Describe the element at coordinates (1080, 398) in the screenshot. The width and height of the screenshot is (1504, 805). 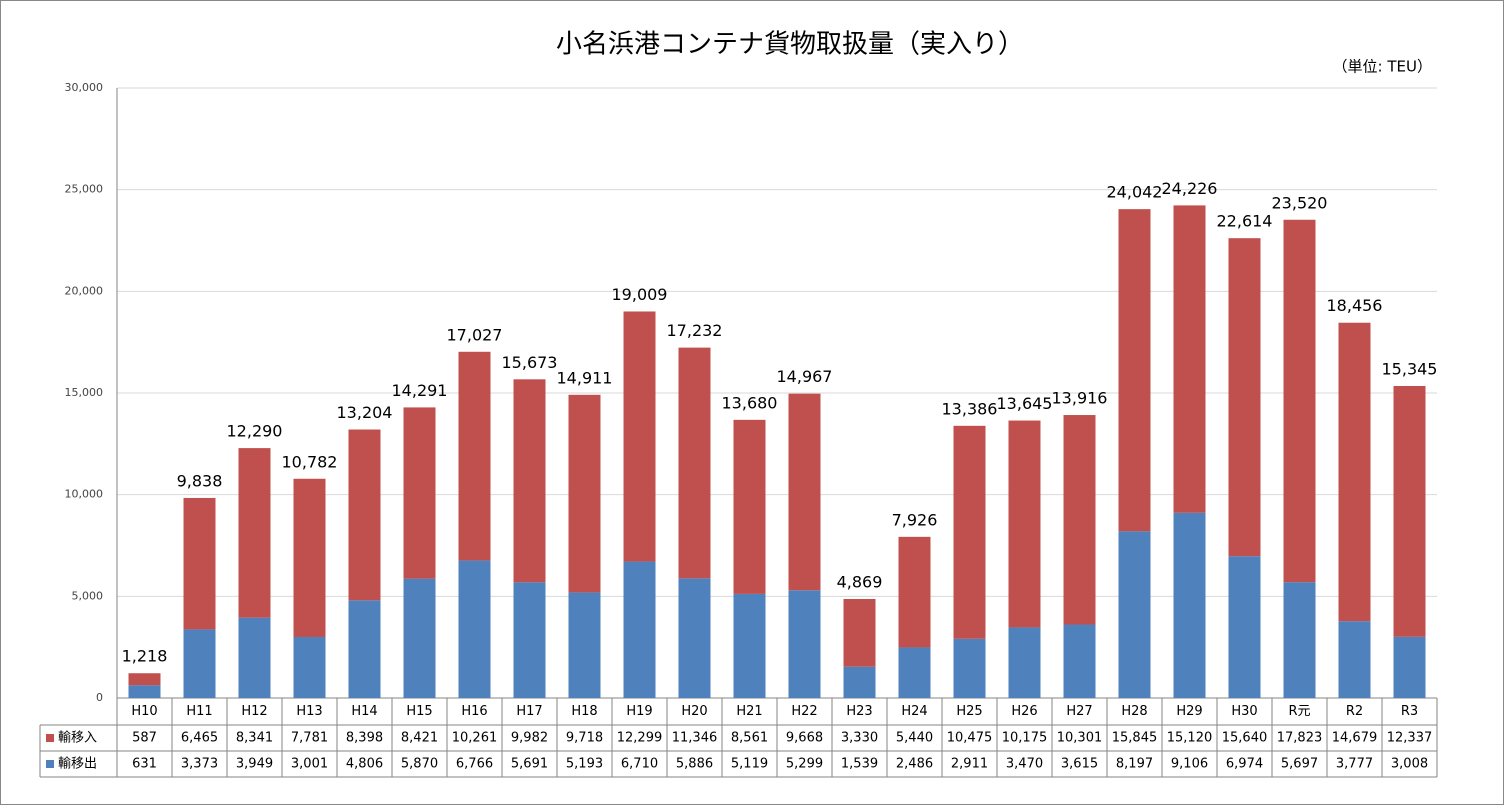
I see `total-label: 13,916` at that location.